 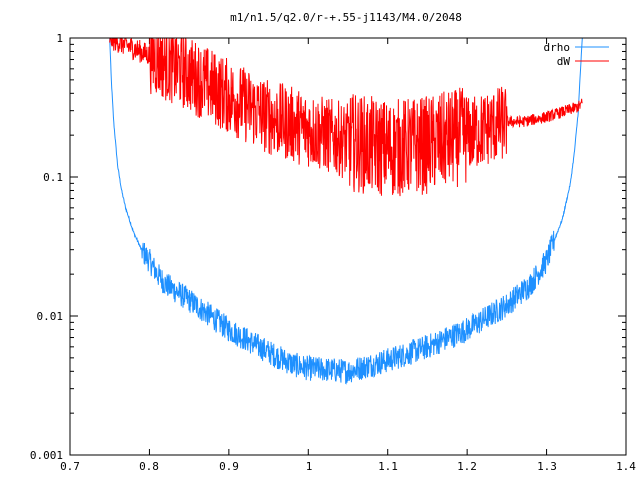 I want to click on chart-title: m1/n1.5/q2.0/r-+.55-j1143/M4.0/2048, so click(x=346, y=17).